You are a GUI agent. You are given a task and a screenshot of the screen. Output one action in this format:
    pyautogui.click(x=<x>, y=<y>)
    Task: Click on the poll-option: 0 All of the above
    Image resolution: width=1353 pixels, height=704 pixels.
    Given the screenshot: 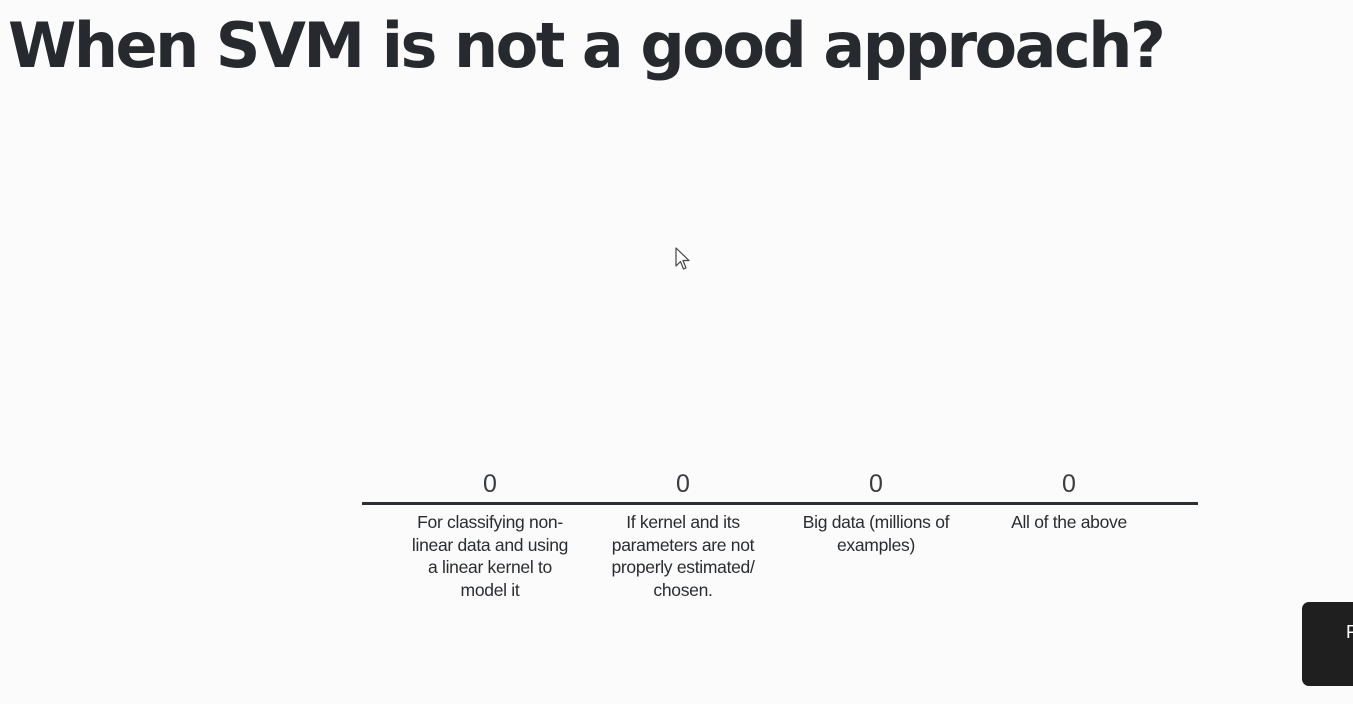 What is the action you would take?
    pyautogui.click(x=1069, y=498)
    